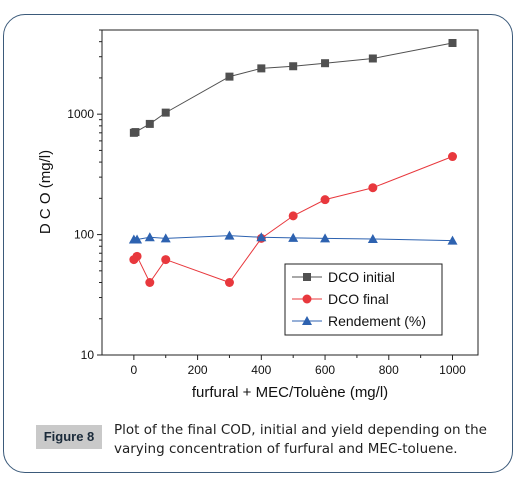  What do you see at coordinates (45, 192) in the screenshot?
I see `y-axis-label: D C O (mg/l)` at bounding box center [45, 192].